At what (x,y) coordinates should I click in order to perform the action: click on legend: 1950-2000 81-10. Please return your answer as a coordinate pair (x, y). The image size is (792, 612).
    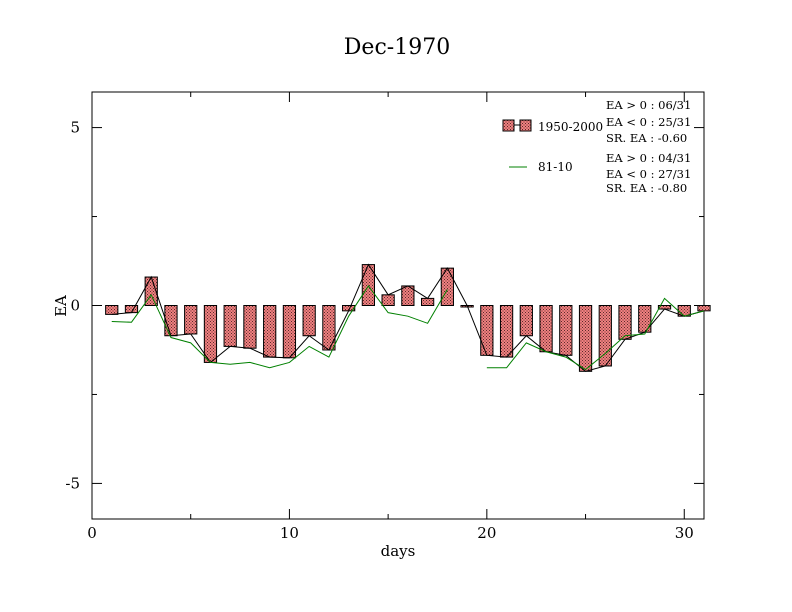
    Looking at the image, I should click on (552, 146).